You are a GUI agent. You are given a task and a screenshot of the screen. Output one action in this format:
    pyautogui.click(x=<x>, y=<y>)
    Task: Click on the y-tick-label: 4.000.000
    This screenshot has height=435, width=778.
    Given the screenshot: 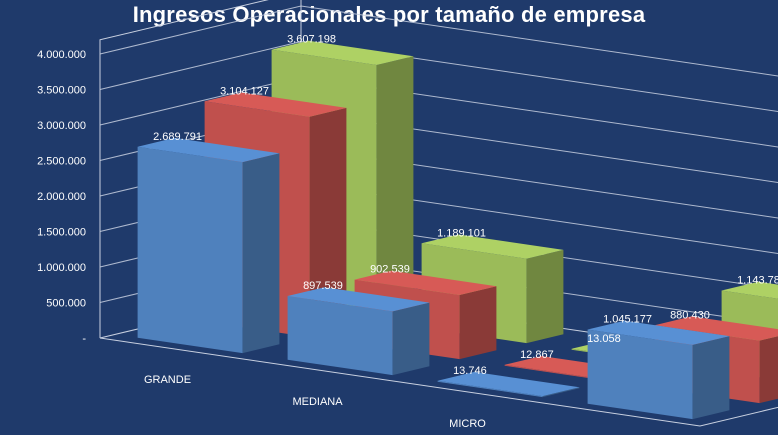 What is the action you would take?
    pyautogui.click(x=61, y=55)
    